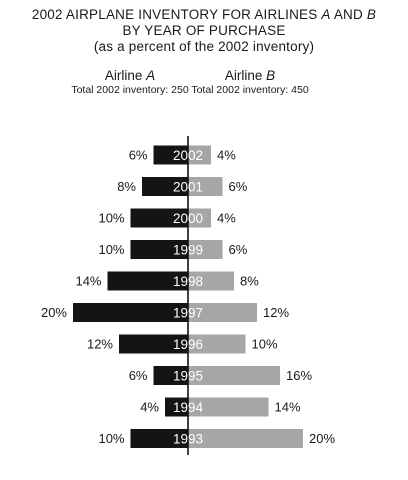 The image size is (408, 480). I want to click on data-label-airline-b-1993: 20%, so click(322, 438).